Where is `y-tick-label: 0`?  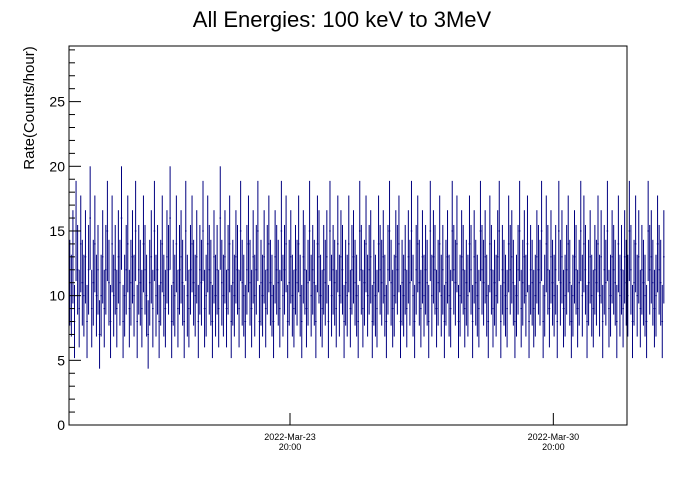 y-tick-label: 0 is located at coordinates (61, 425).